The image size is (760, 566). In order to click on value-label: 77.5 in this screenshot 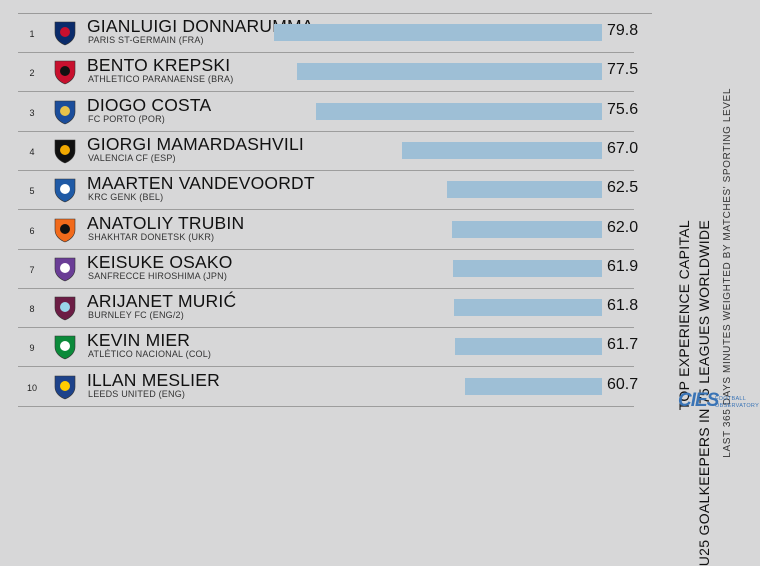, I will do `click(623, 70)`.